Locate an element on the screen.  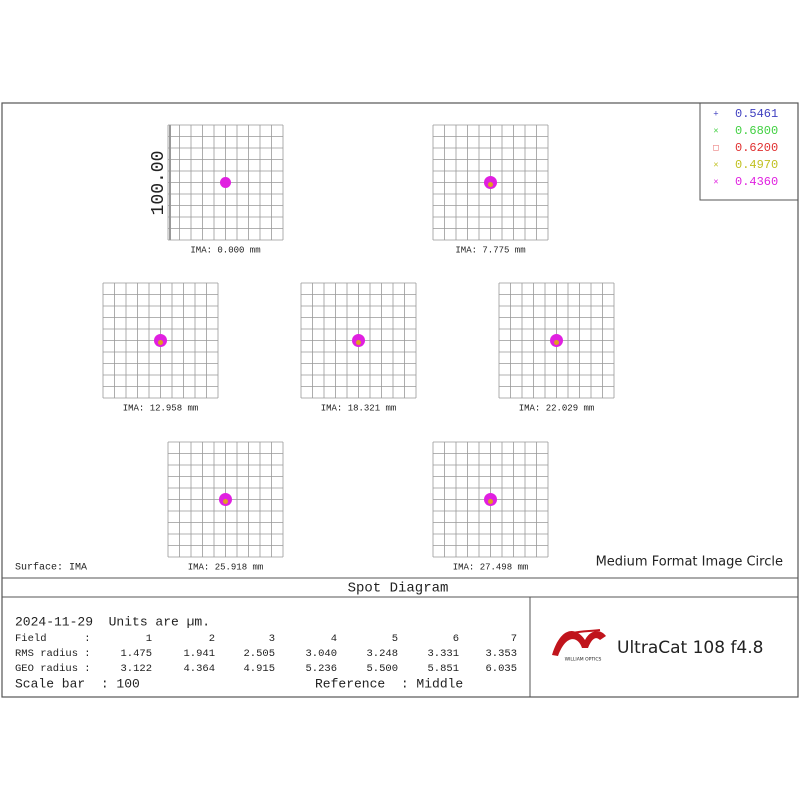
table-cell: 3.331 is located at coordinates (443, 654).